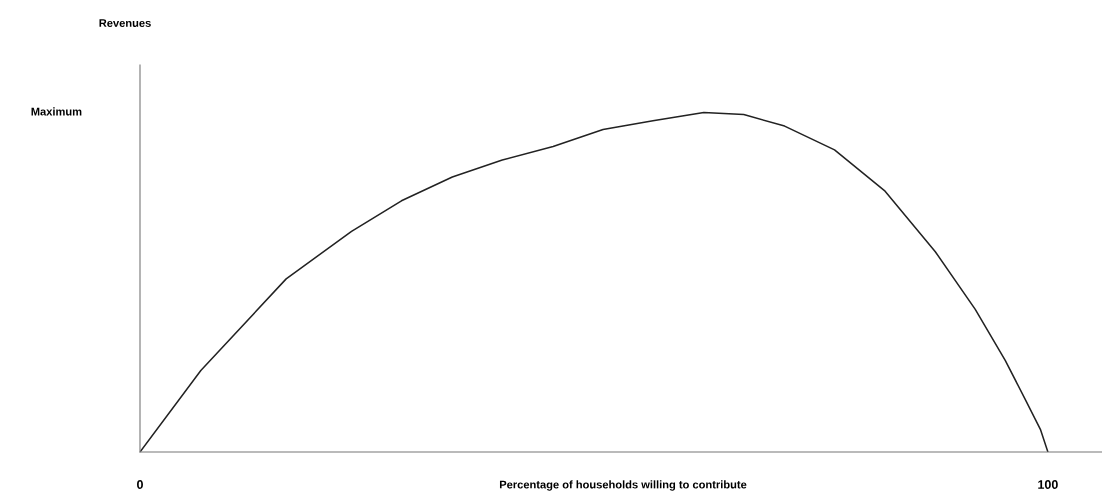 The image size is (1102, 492). Describe the element at coordinates (1048, 484) in the screenshot. I see `x-tick-label: 100` at that location.